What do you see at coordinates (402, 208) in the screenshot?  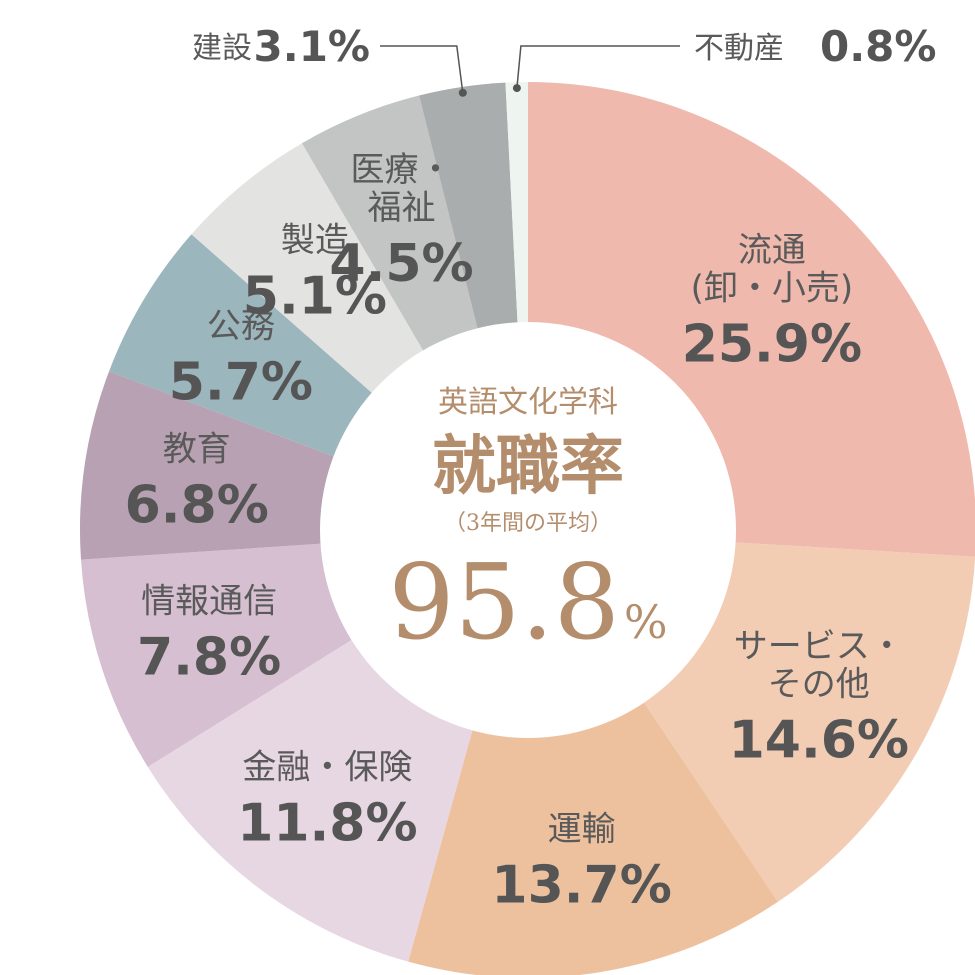 I see `slice-label: 福祉` at bounding box center [402, 208].